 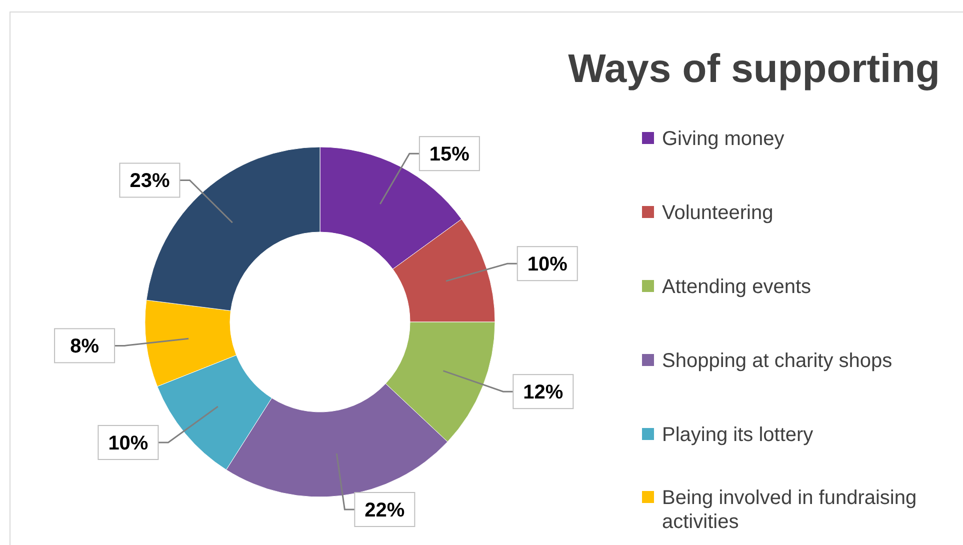 What do you see at coordinates (777, 361) in the screenshot?
I see `legend-label: Shopping at charity shops` at bounding box center [777, 361].